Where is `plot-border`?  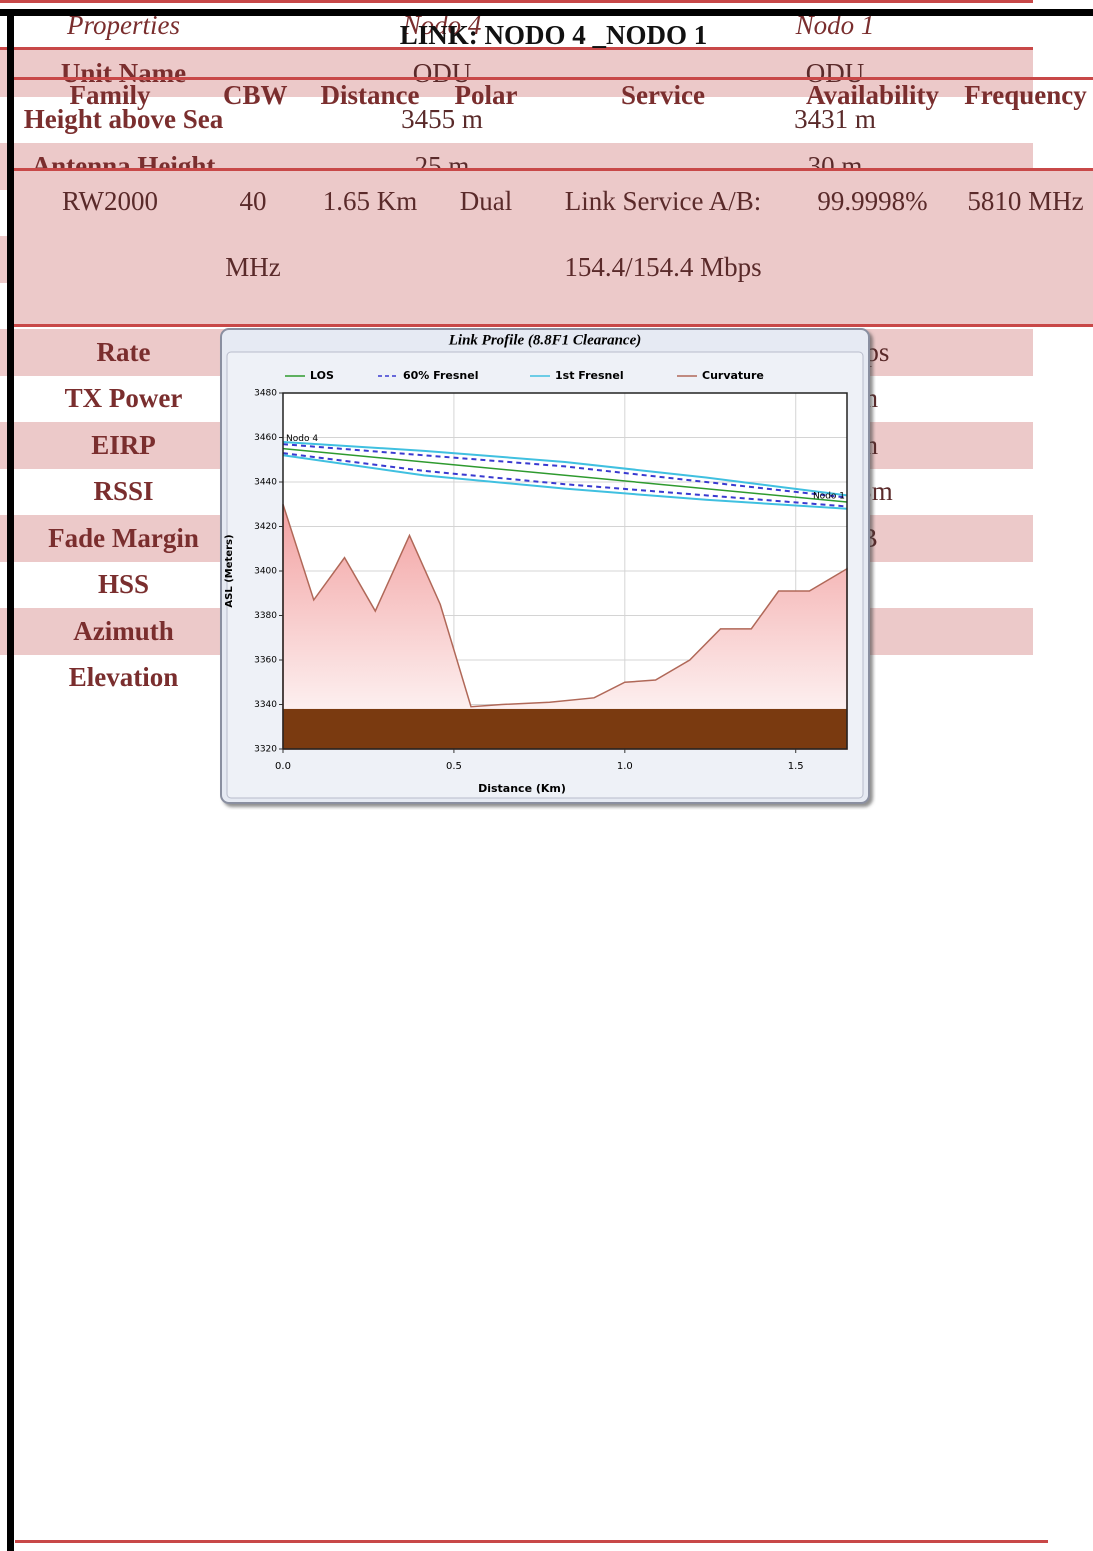
plot-border is located at coordinates (565, 571).